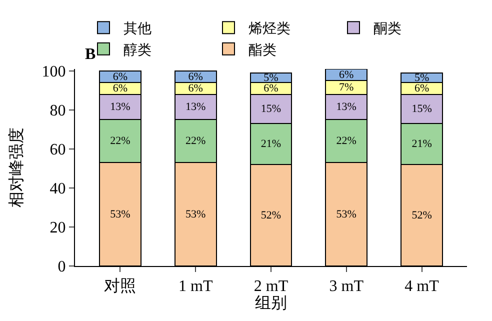 The height and width of the screenshot is (321, 492). What do you see at coordinates (346, 88) in the screenshot?
I see `data-label: 7%` at bounding box center [346, 88].